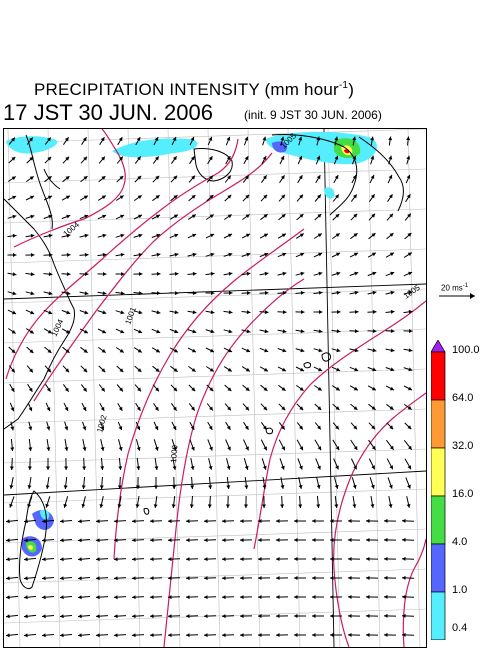 This screenshot has height=650, width=500. I want to click on coastline-korea, so click(43, 182).